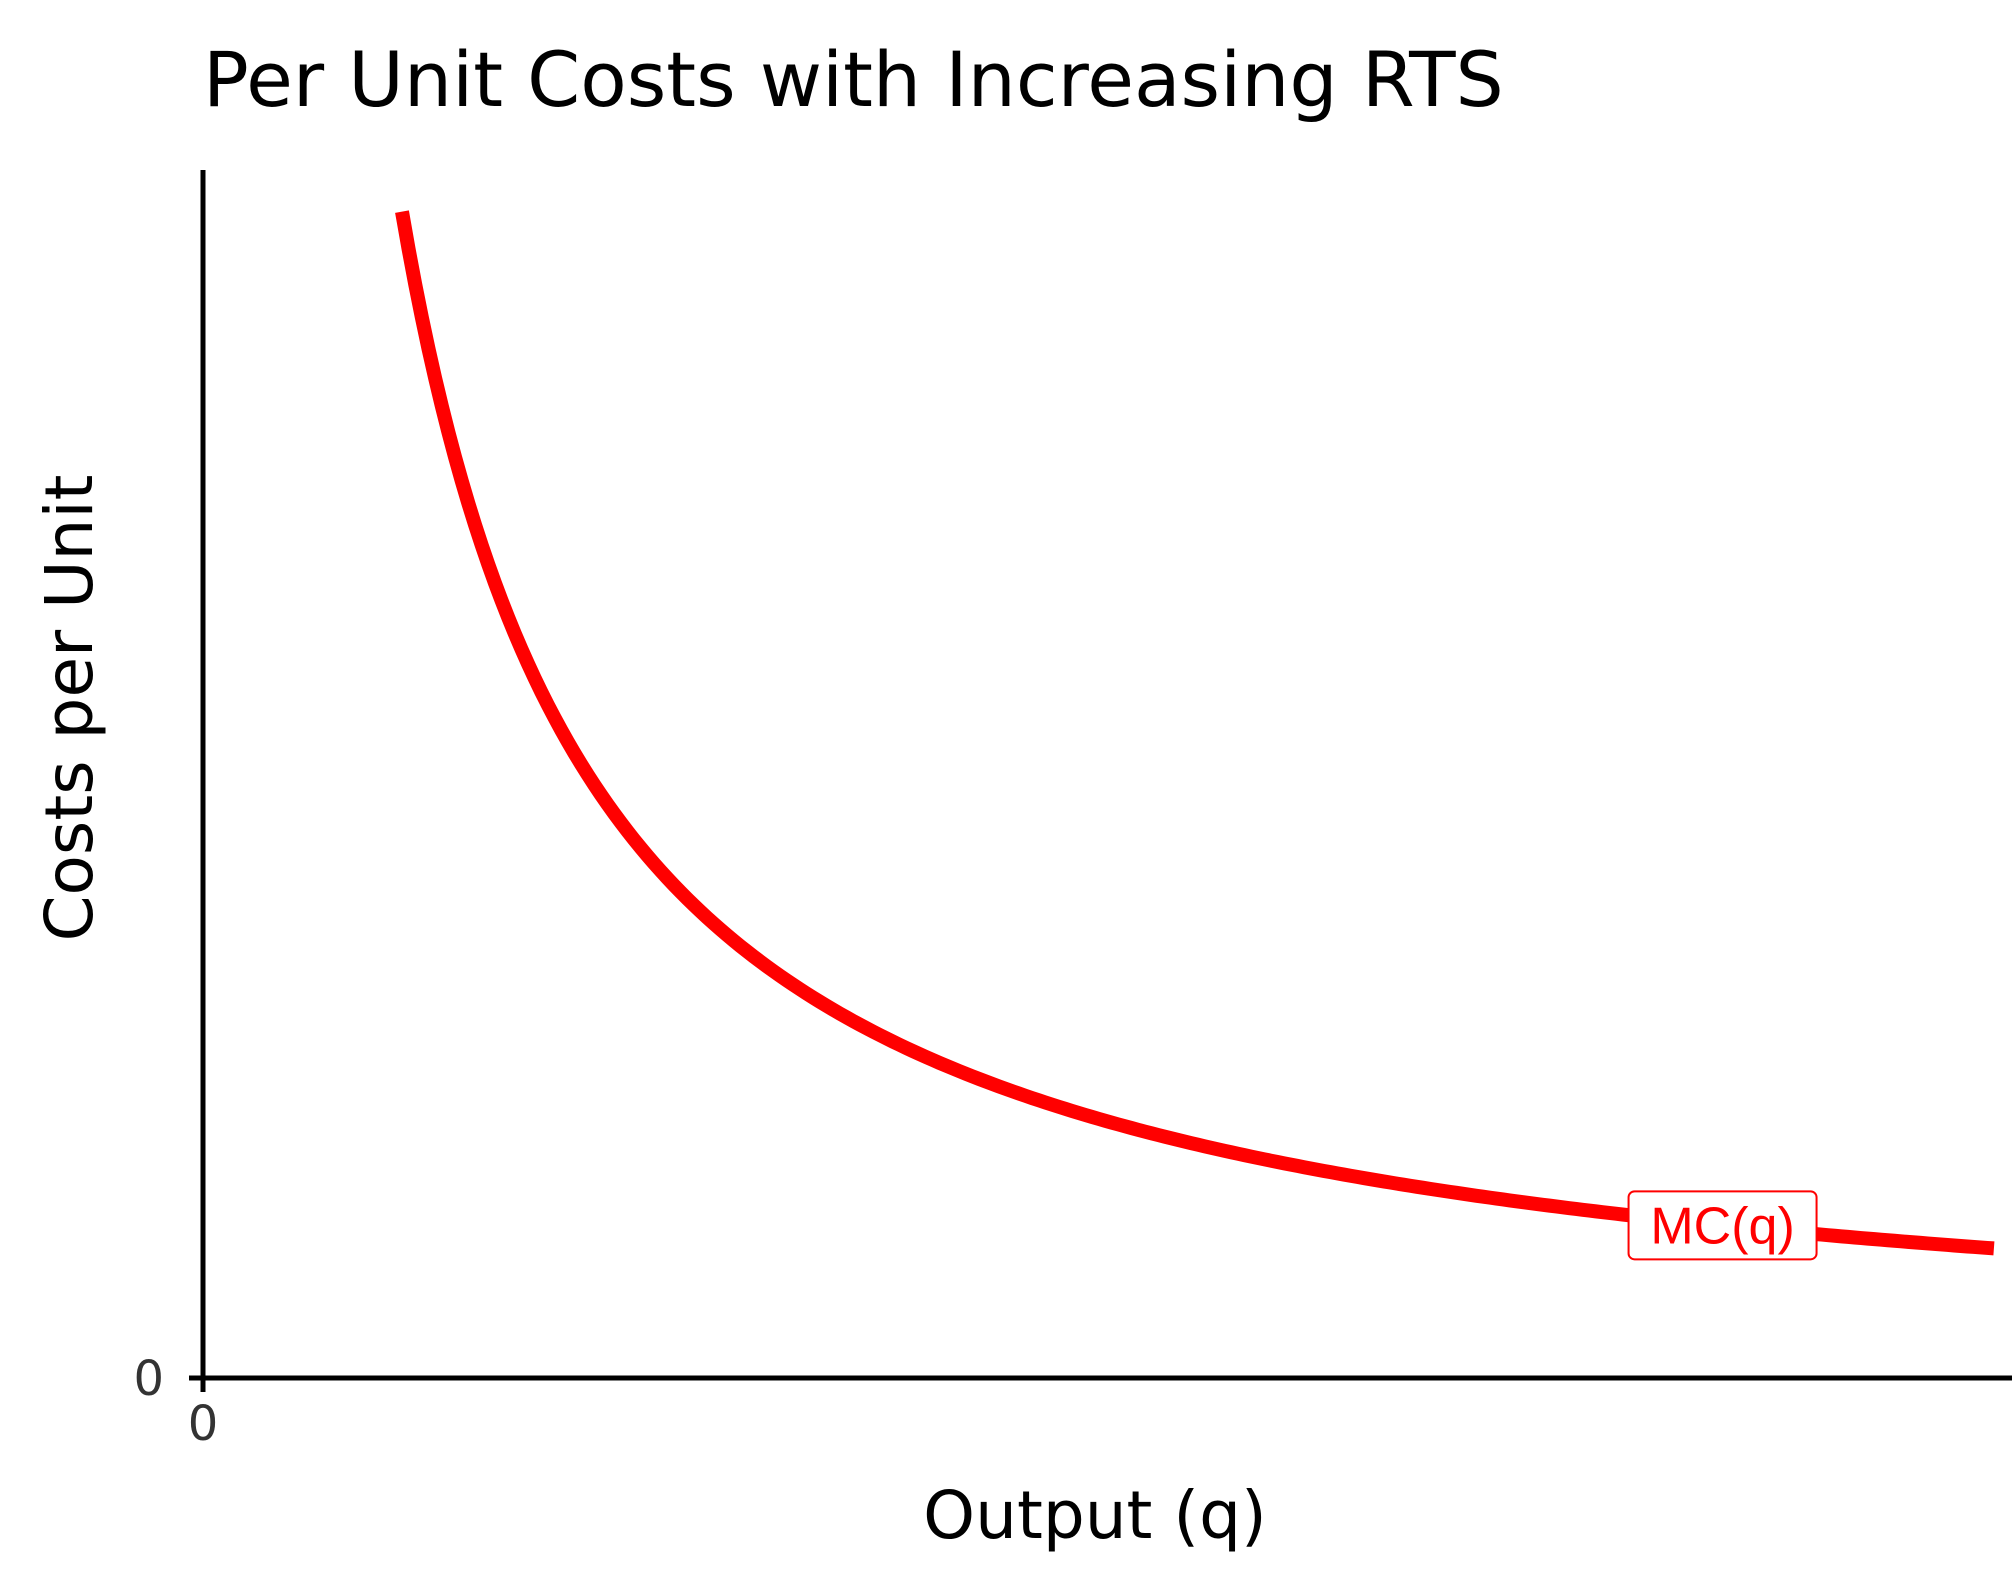 This screenshot has height=1584, width=2016. I want to click on chart-title: Per Unit Costs with Increasing RTS, so click(853, 79).